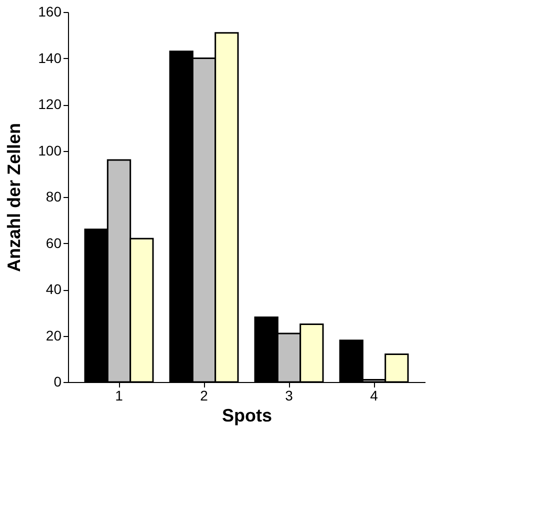 The width and height of the screenshot is (547, 531). I want to click on x-tick-label: 1, so click(119, 396).